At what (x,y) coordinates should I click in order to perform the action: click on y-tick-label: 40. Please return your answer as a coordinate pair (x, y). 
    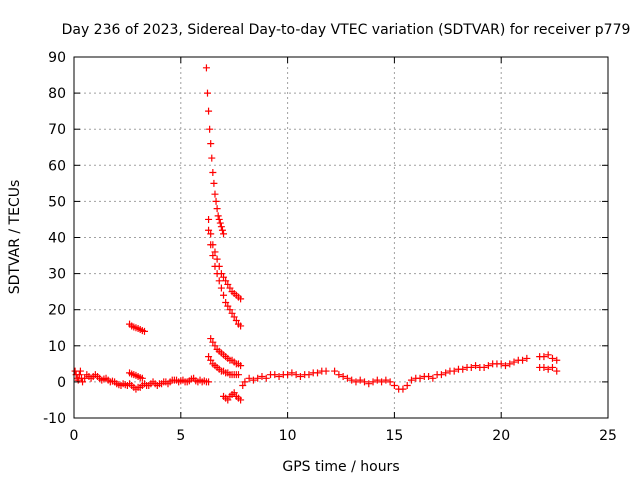
    Looking at the image, I should click on (57, 239).